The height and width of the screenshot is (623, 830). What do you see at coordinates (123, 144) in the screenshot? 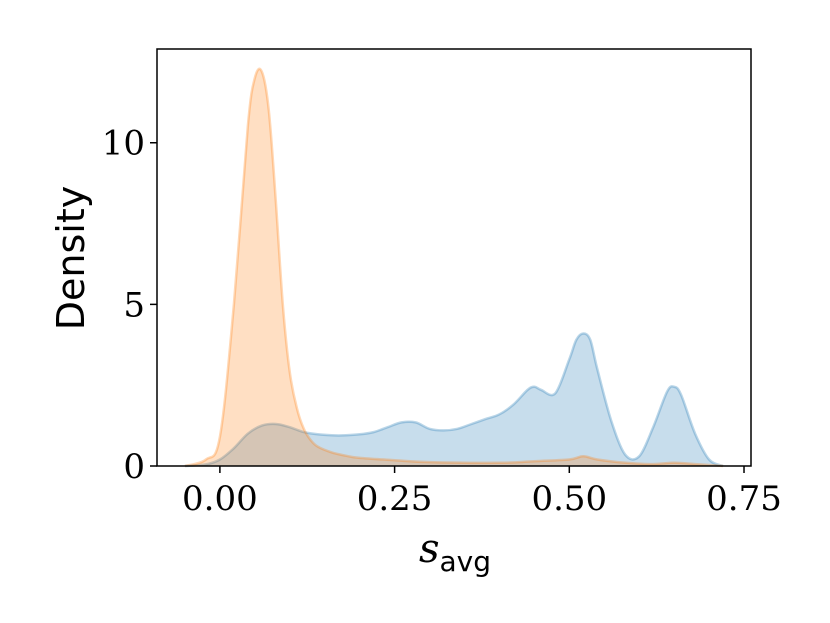
I see `y-tick-label: 10` at bounding box center [123, 144].